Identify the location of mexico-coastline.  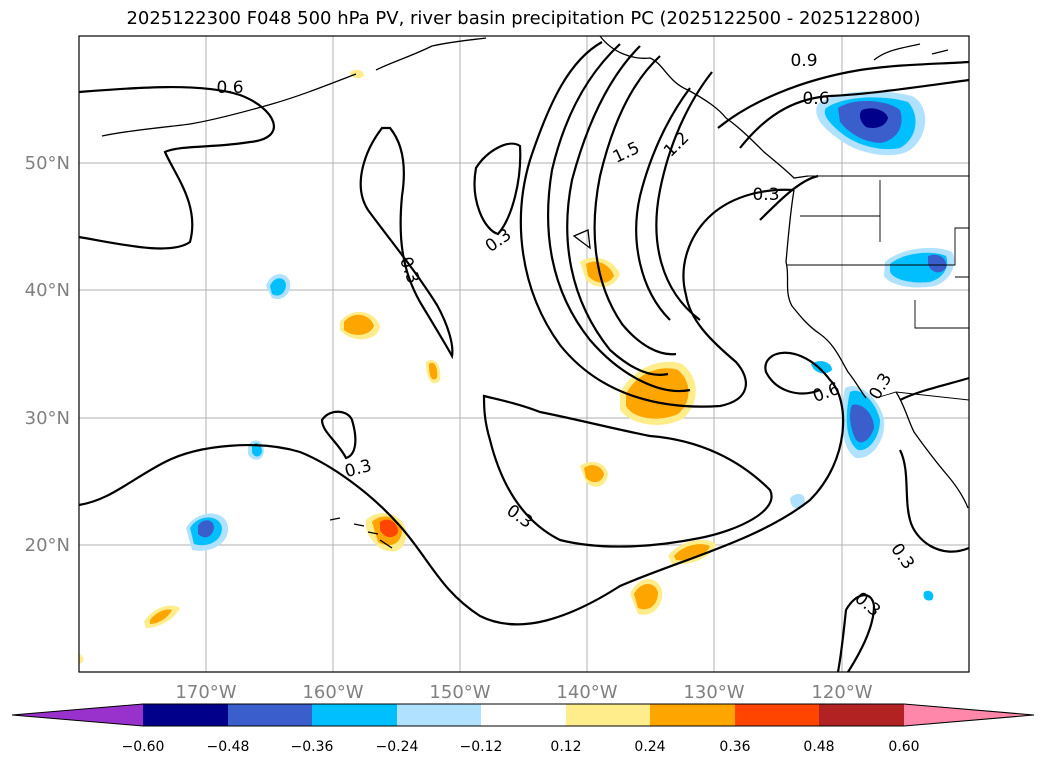
(932, 450).